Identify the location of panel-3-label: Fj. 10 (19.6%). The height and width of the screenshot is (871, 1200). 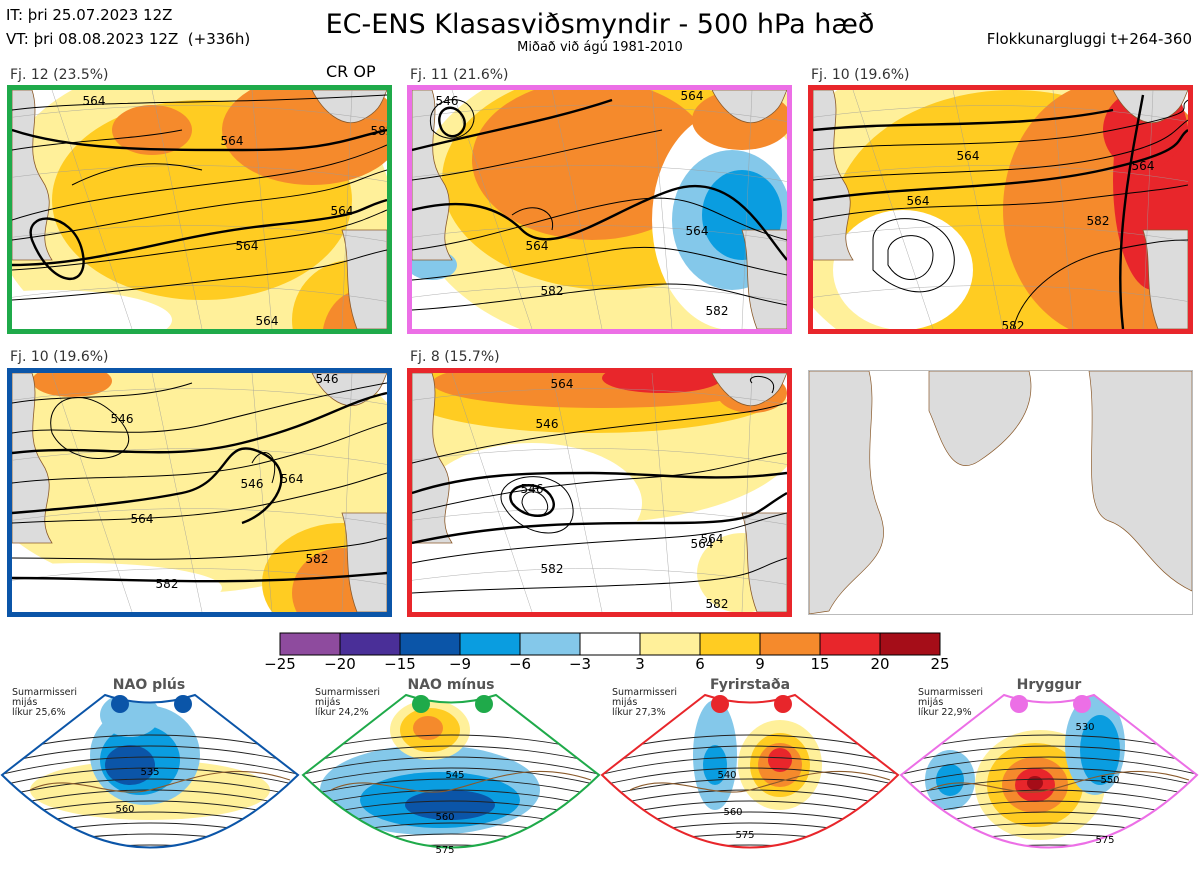
(860, 75).